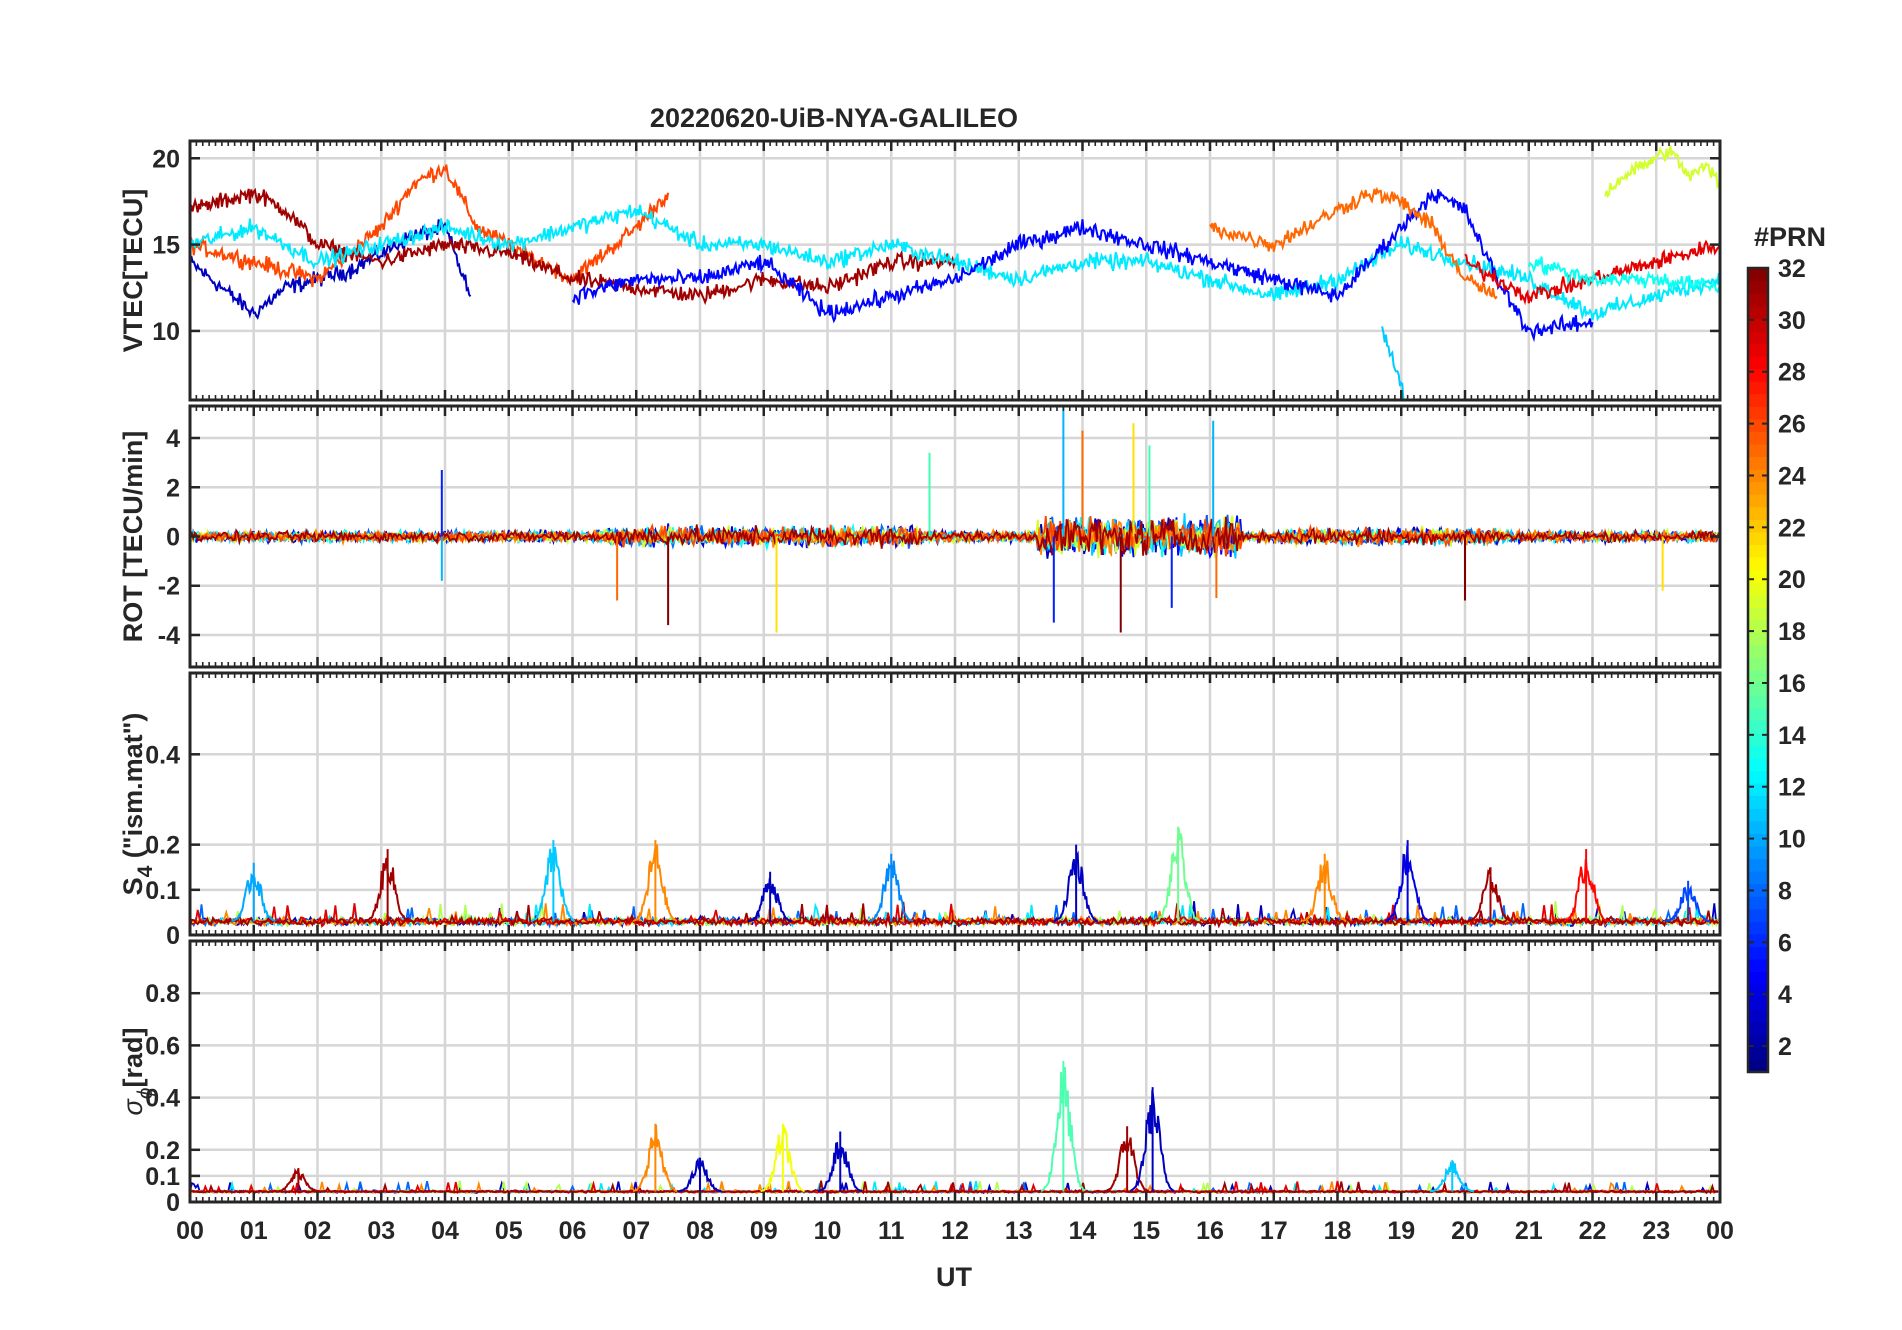 Image resolution: width=1902 pixels, height=1330 pixels. Describe the element at coordinates (254, 1231) in the screenshot. I see `x-tick-label: 01` at that location.